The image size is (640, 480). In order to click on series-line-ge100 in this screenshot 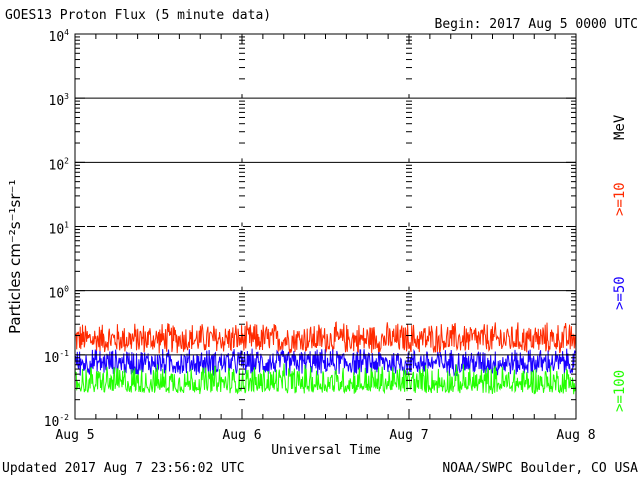, I will do `click(325, 379)`.